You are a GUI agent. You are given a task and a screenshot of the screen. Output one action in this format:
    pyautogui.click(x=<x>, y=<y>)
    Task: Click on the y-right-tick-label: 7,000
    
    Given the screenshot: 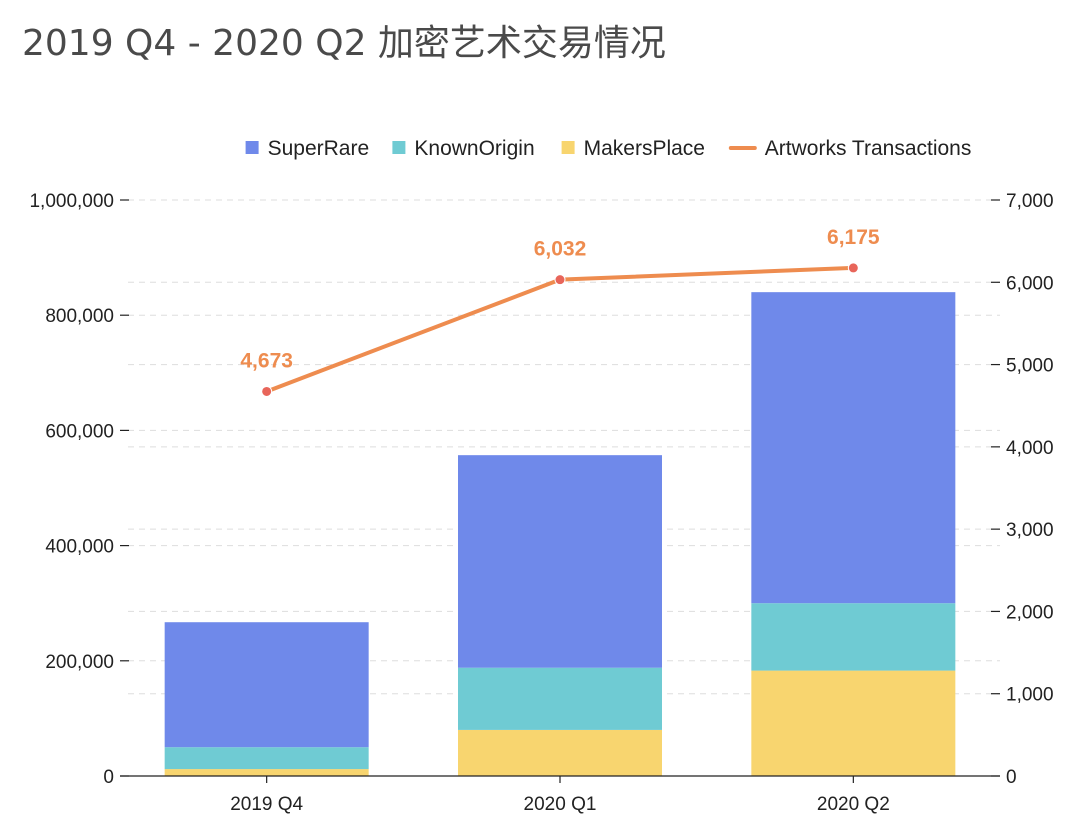 What is the action you would take?
    pyautogui.click(x=1030, y=201)
    